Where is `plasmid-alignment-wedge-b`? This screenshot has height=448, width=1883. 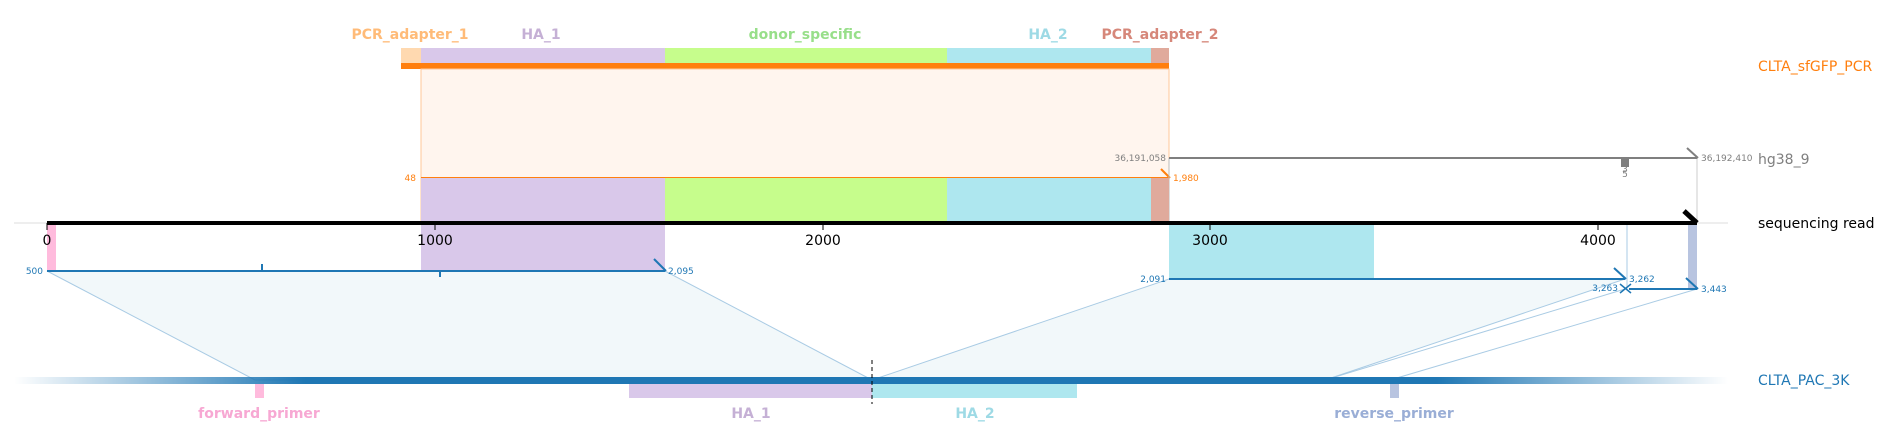
plasmid-alignment-wedge-b is located at coordinates (1543, 334).